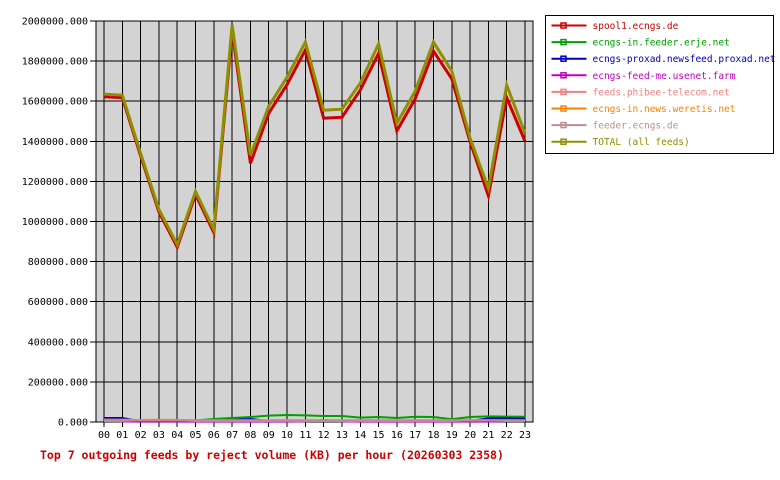  What do you see at coordinates (661, 43) in the screenshot?
I see `legend-label: ecngs-in.feeder.erje.net` at bounding box center [661, 43].